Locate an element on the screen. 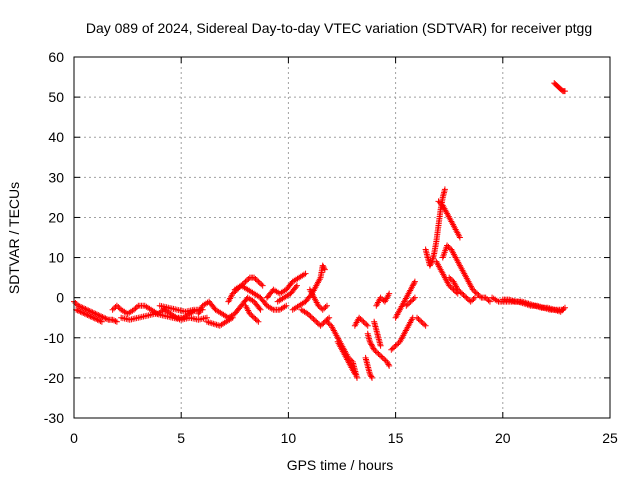 The height and width of the screenshot is (480, 640). x-tick-label: 0 is located at coordinates (74, 438).